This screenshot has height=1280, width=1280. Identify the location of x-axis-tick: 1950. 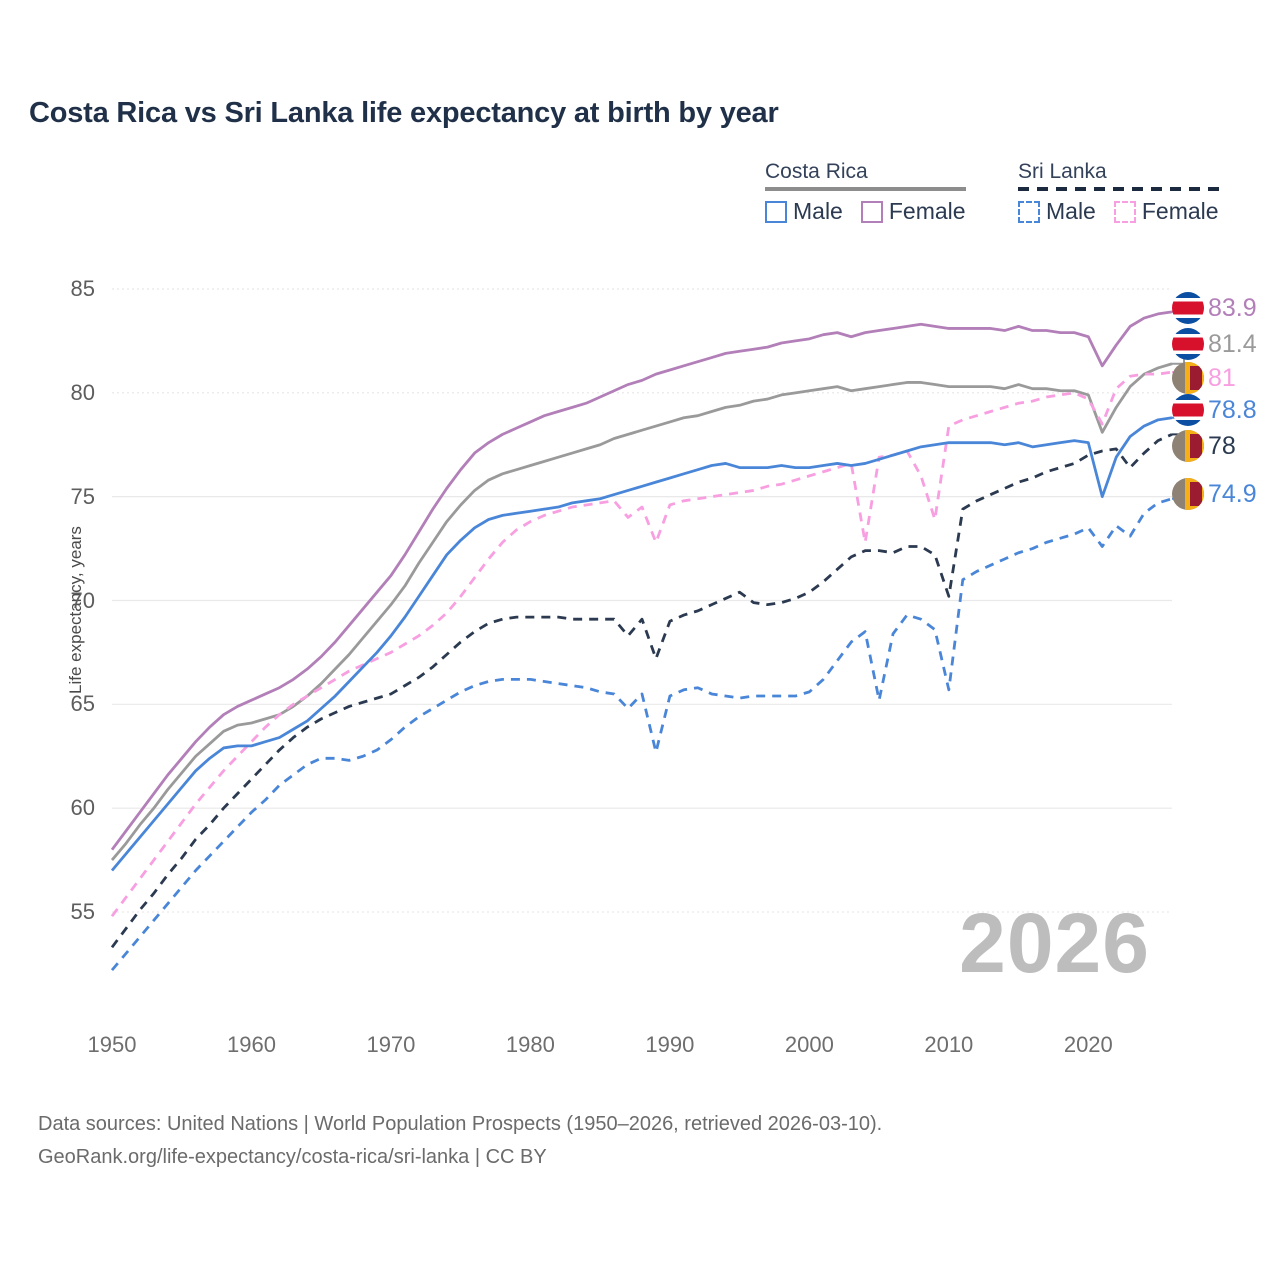
(112, 1044).